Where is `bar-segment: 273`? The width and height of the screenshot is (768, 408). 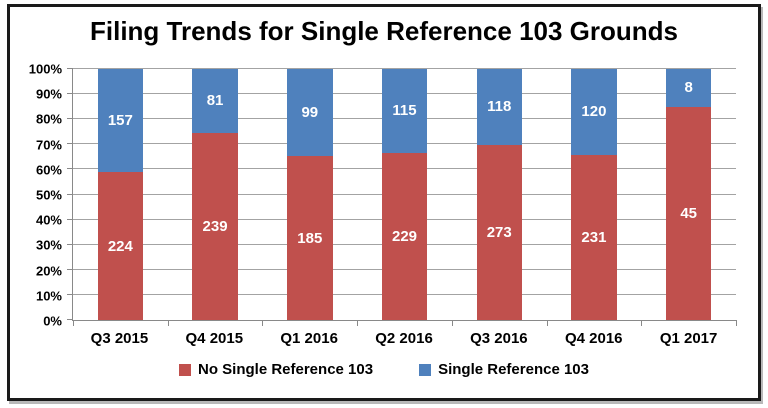 bar-segment: 273 is located at coordinates (499, 232).